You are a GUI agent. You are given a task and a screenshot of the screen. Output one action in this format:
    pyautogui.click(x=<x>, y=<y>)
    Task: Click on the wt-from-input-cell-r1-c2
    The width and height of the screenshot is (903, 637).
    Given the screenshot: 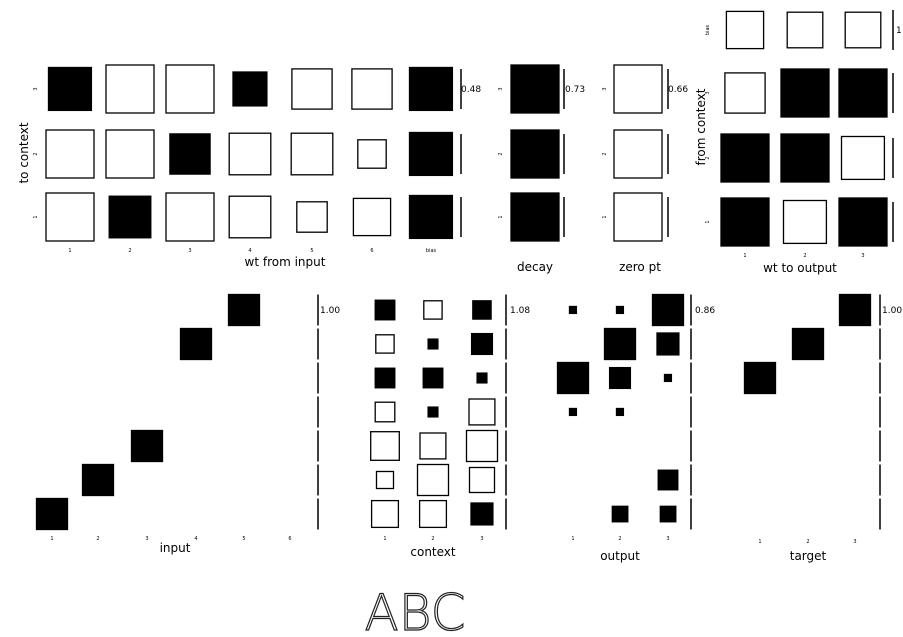 What is the action you would take?
    pyautogui.click(x=130, y=89)
    